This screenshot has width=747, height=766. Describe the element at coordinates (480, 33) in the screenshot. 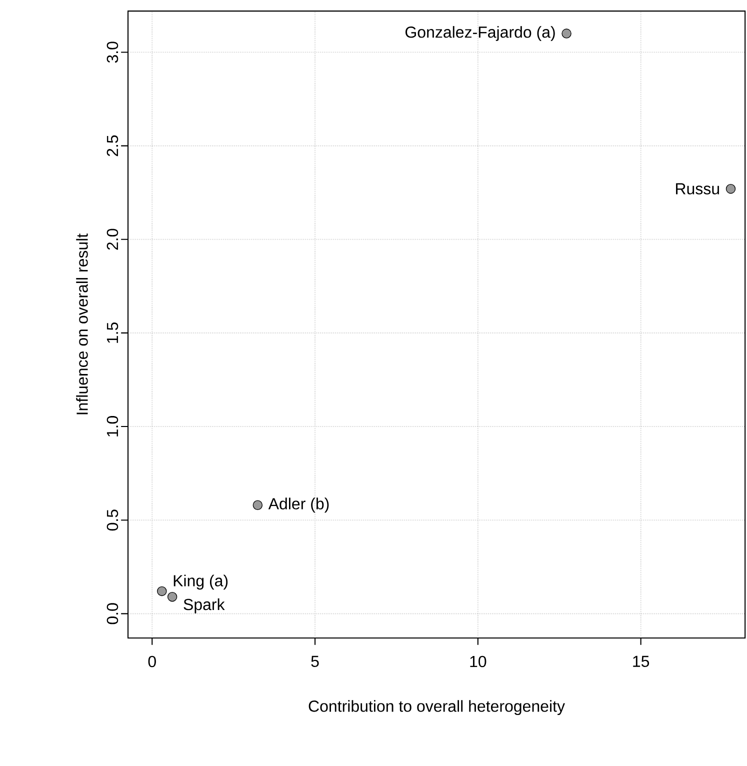

I see `annotation: Gonzalez-Fajardo (a)` at that location.